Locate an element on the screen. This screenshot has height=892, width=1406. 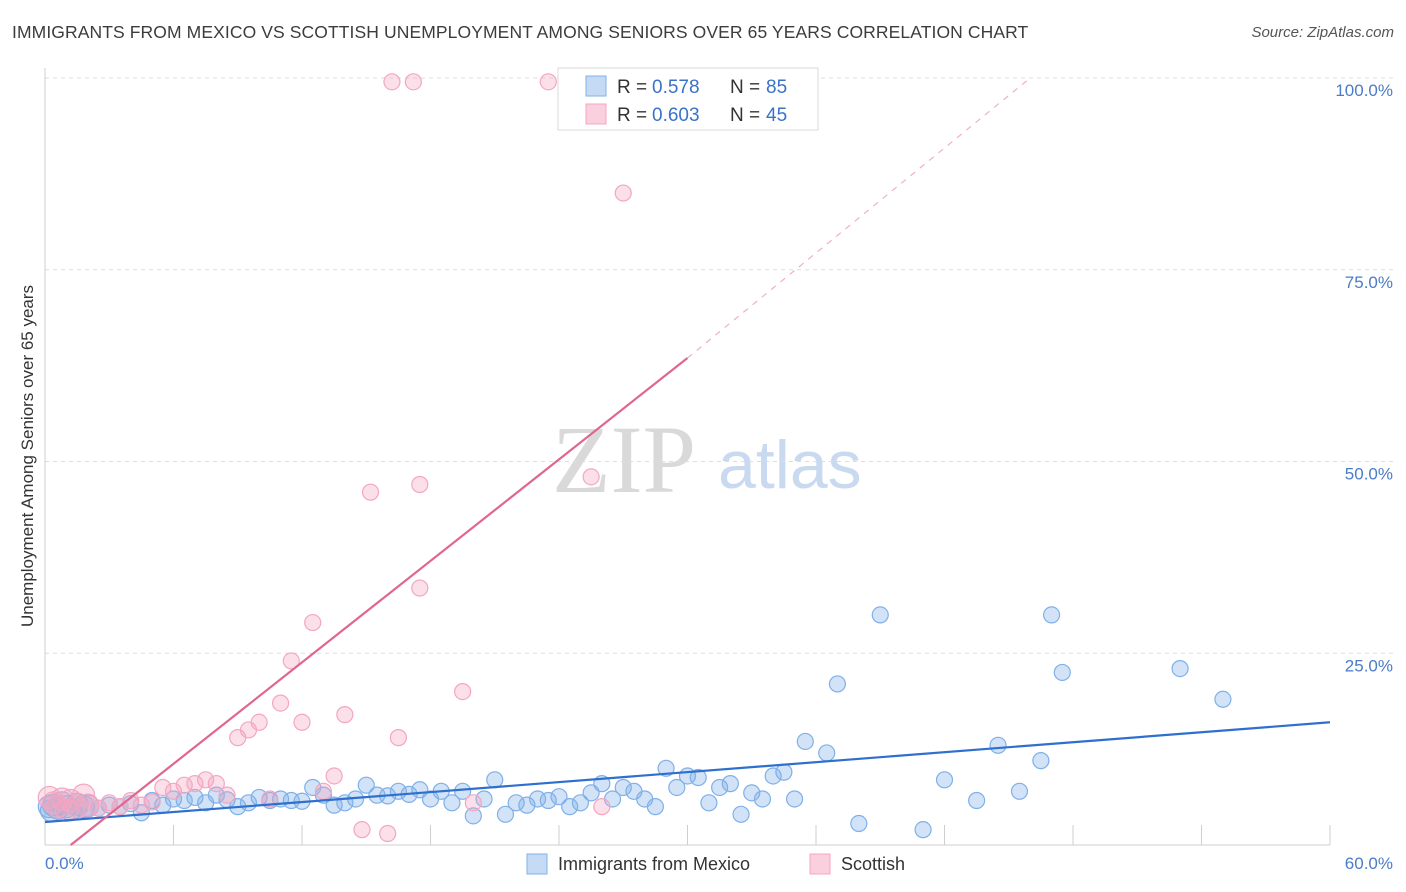
bottom-legend-scottish: Scottish is located at coordinates (873, 864).